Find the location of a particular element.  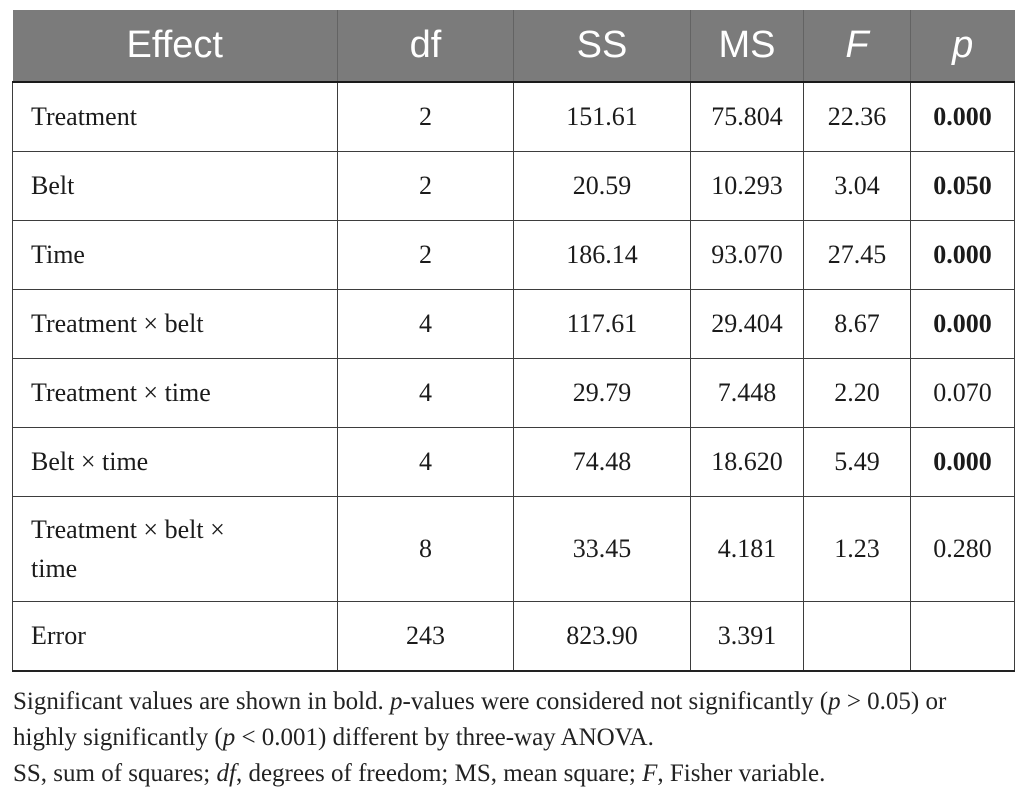

cell-effect: Treatment × belt is located at coordinates (175, 323).